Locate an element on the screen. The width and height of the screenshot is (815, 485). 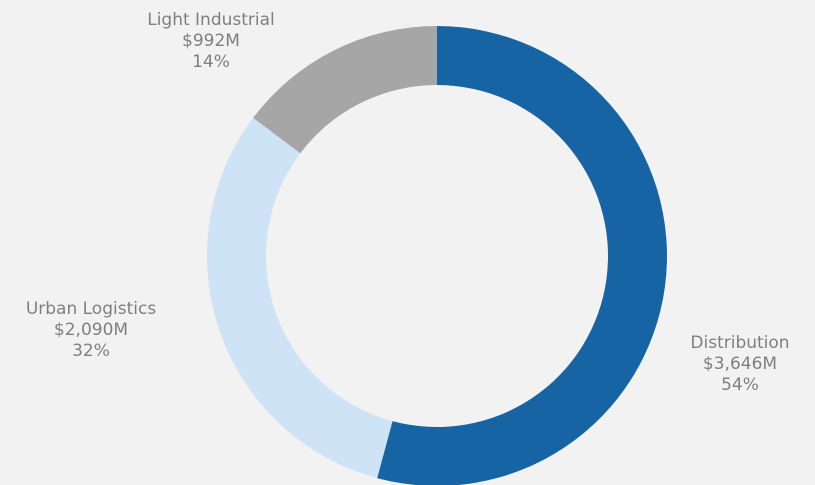
slice-amount: $3,646M is located at coordinates (740, 364).